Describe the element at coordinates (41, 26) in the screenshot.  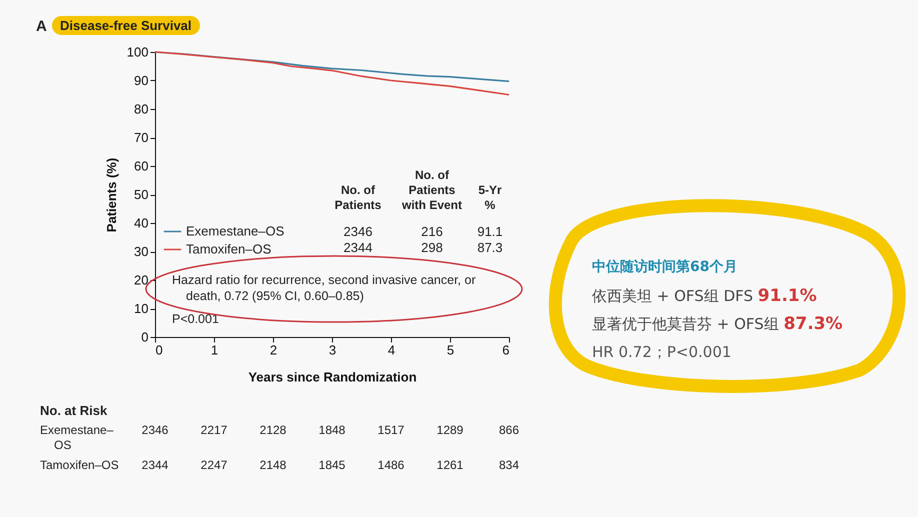
I see `text: A` at that location.